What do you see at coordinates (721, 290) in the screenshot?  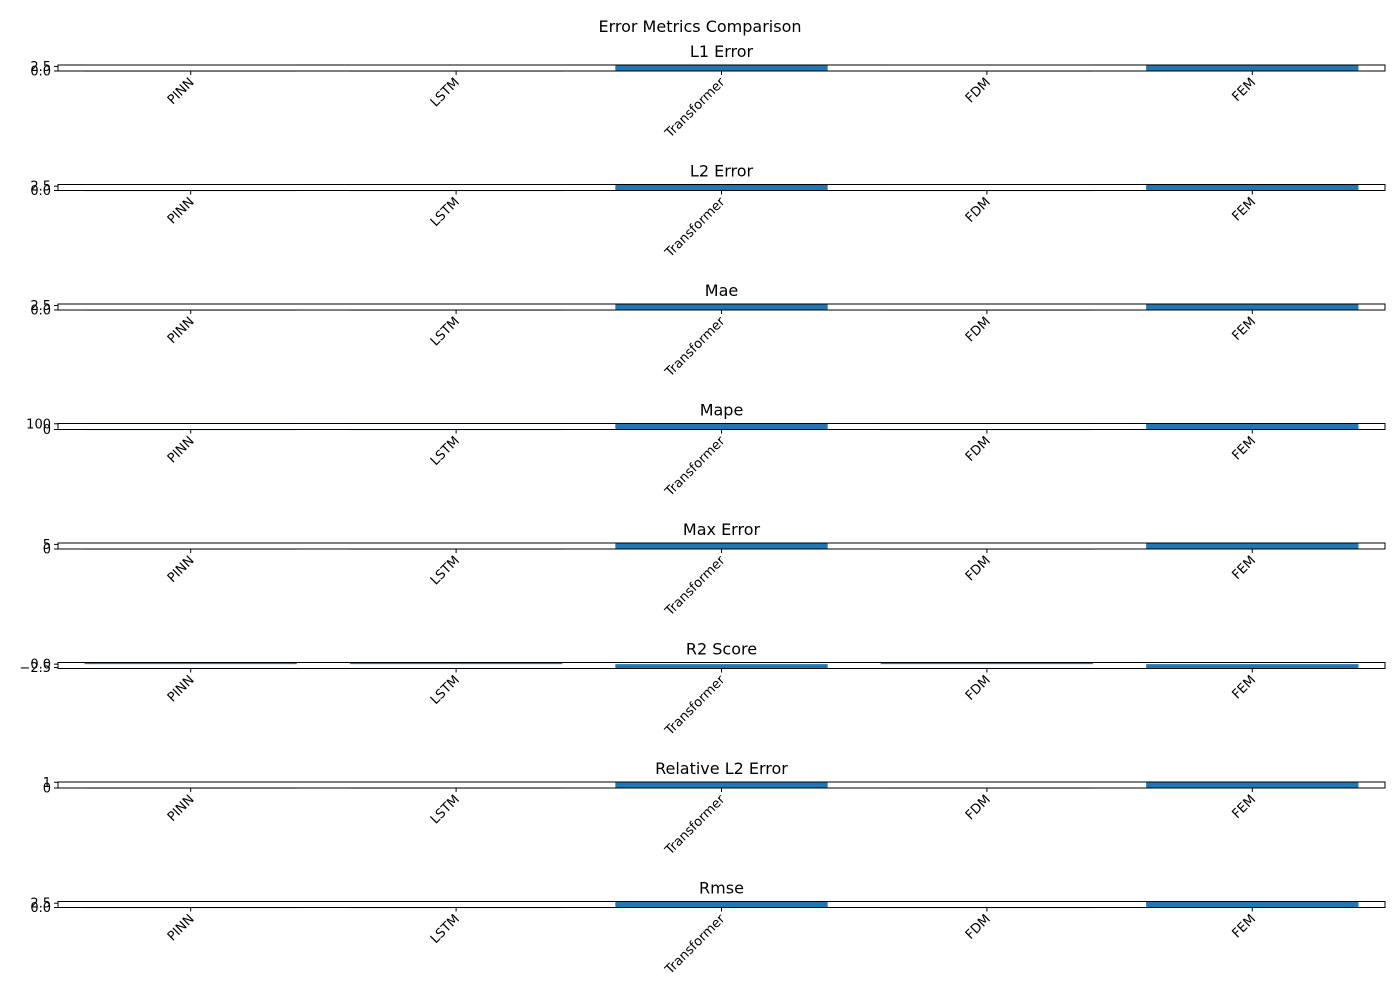 I see `subplot-title: Mae` at bounding box center [721, 290].